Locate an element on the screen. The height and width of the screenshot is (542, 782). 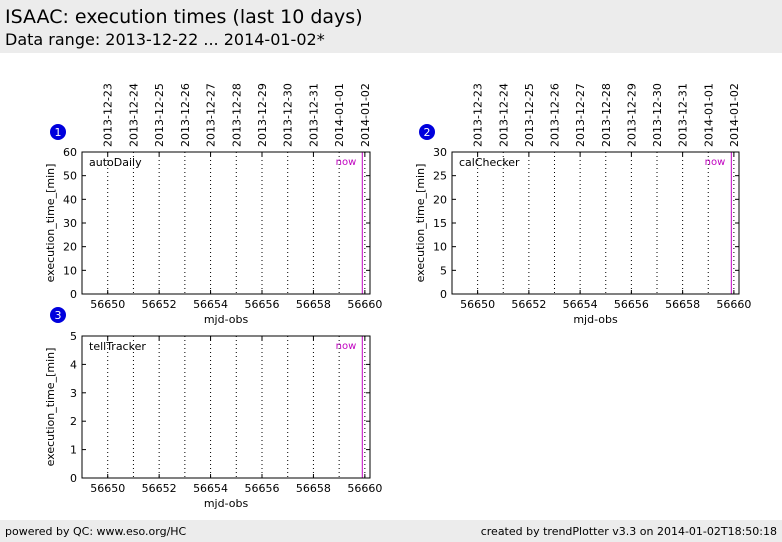
panel-number-badge-label: 2 is located at coordinates (427, 132).